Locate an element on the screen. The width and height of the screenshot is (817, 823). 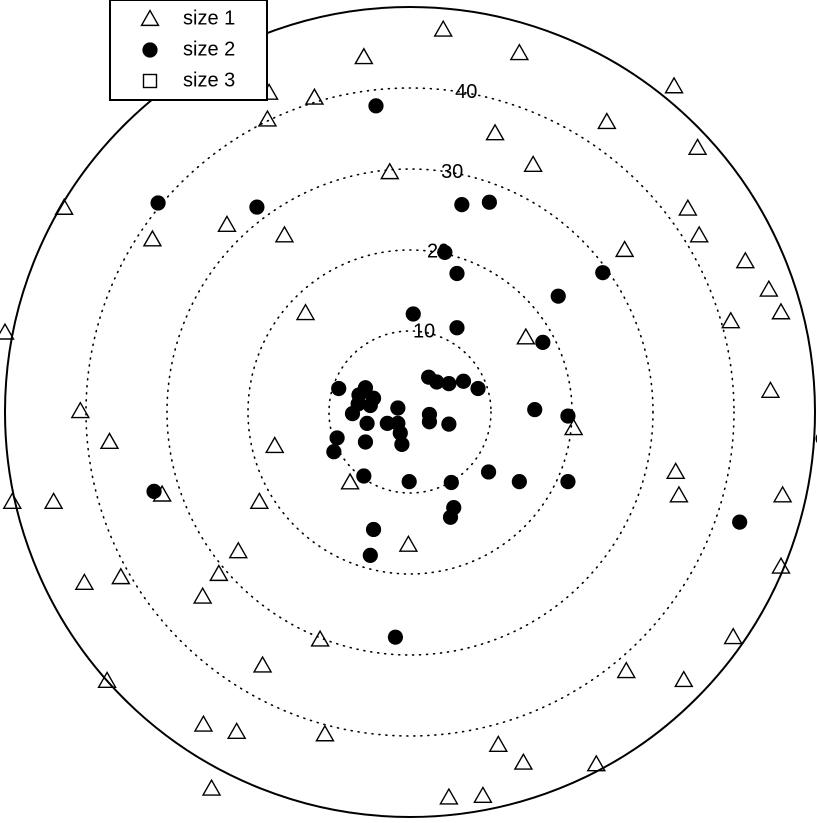
radial-tick-label: 10 is located at coordinates (424, 332).